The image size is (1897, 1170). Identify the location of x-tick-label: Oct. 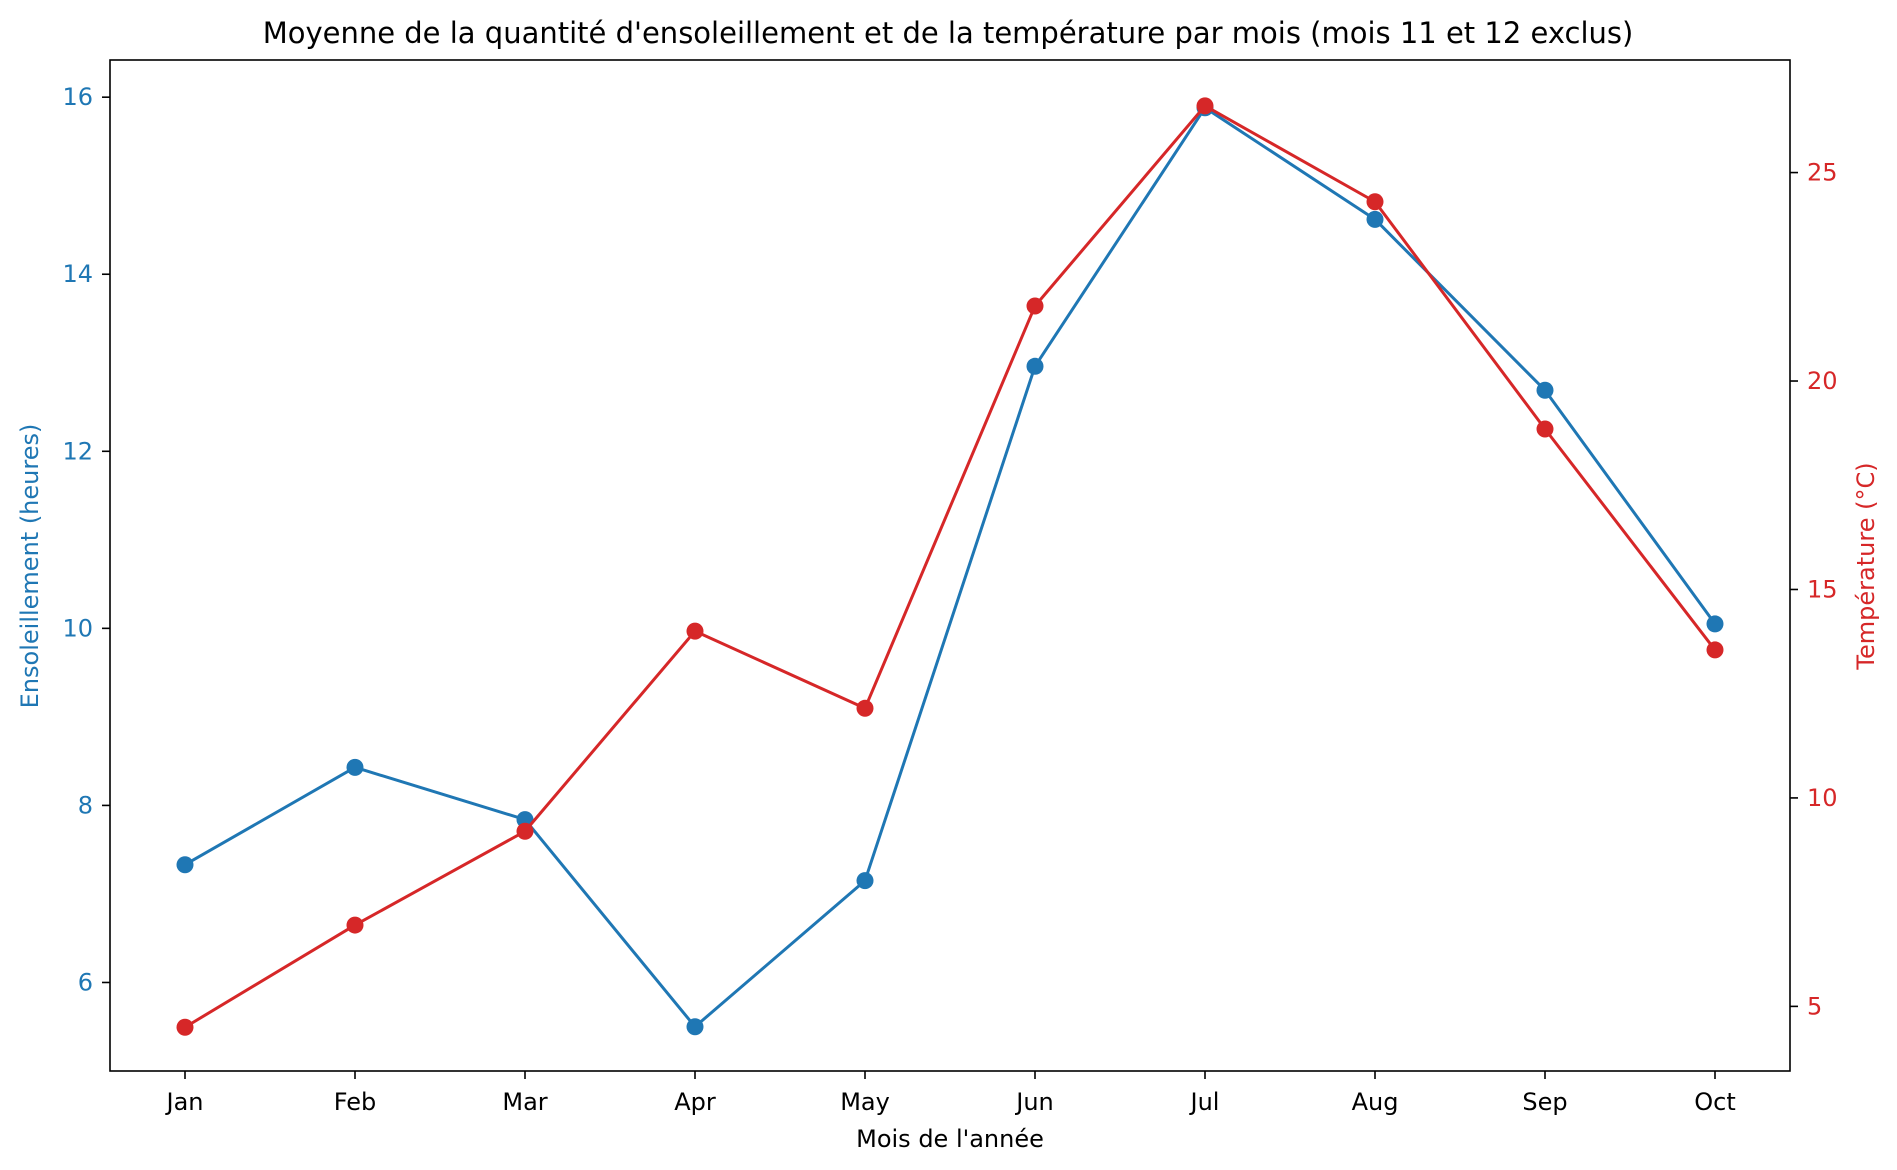
(1715, 1102).